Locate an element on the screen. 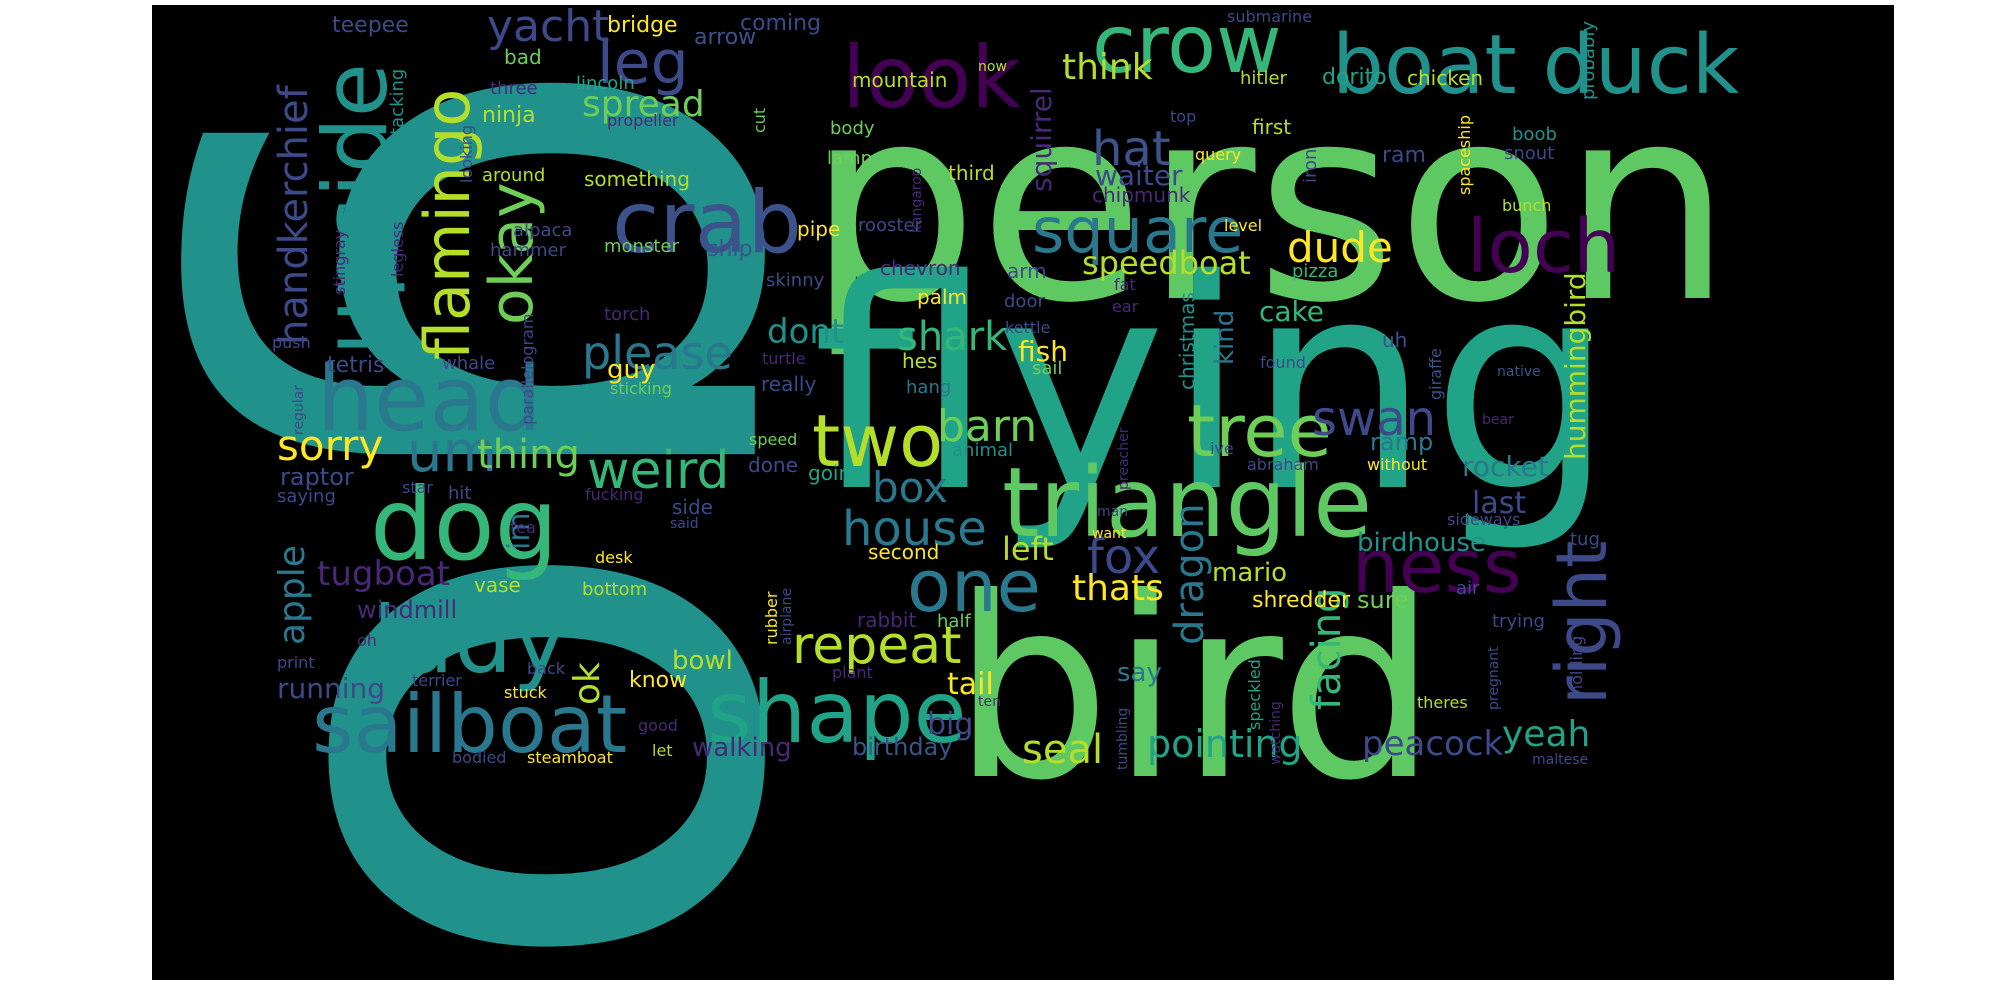  word-shark: shark is located at coordinates (952, 337).